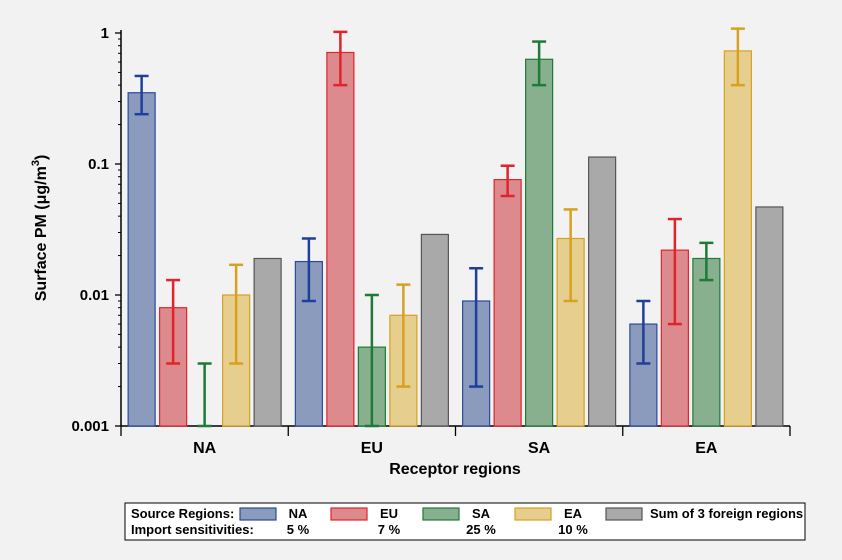 The height and width of the screenshot is (560, 842). Describe the element at coordinates (481, 513) in the screenshot. I see `legend-series-name: SA` at that location.